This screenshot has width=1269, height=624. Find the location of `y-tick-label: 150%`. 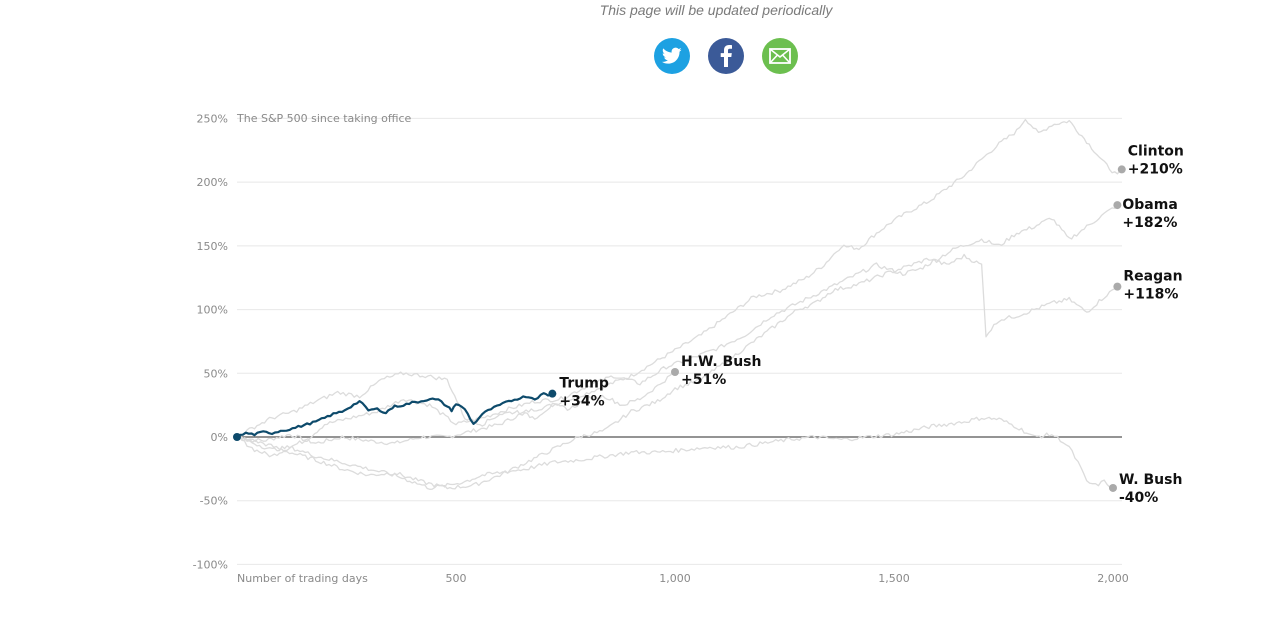

y-tick-label: 150% is located at coordinates (212, 246).